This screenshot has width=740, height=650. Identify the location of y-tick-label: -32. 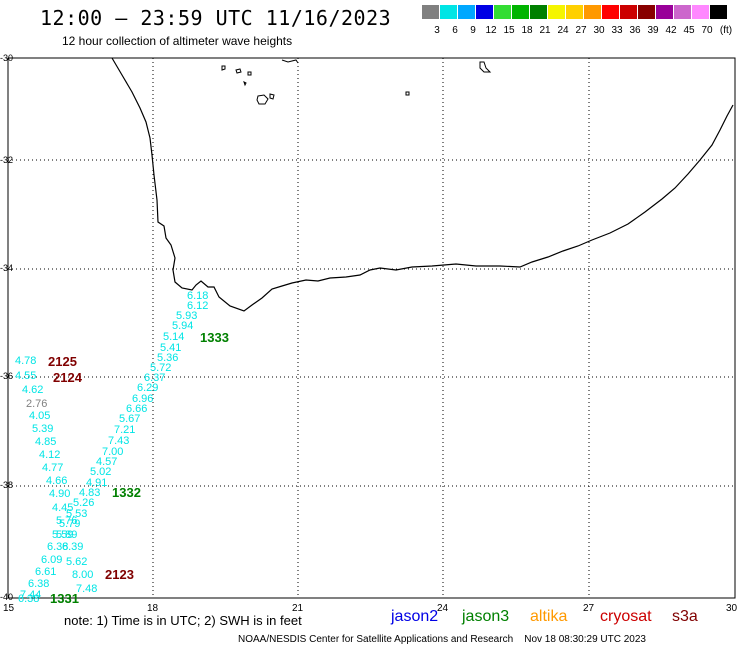
(7, 160).